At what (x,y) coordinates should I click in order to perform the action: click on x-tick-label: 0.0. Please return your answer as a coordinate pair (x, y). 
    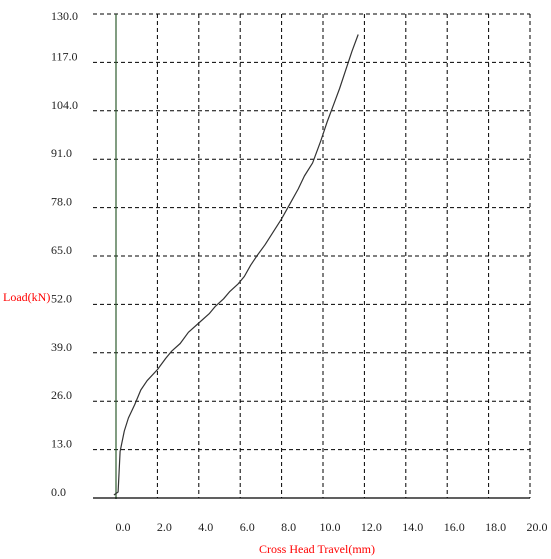
    Looking at the image, I should click on (123, 527).